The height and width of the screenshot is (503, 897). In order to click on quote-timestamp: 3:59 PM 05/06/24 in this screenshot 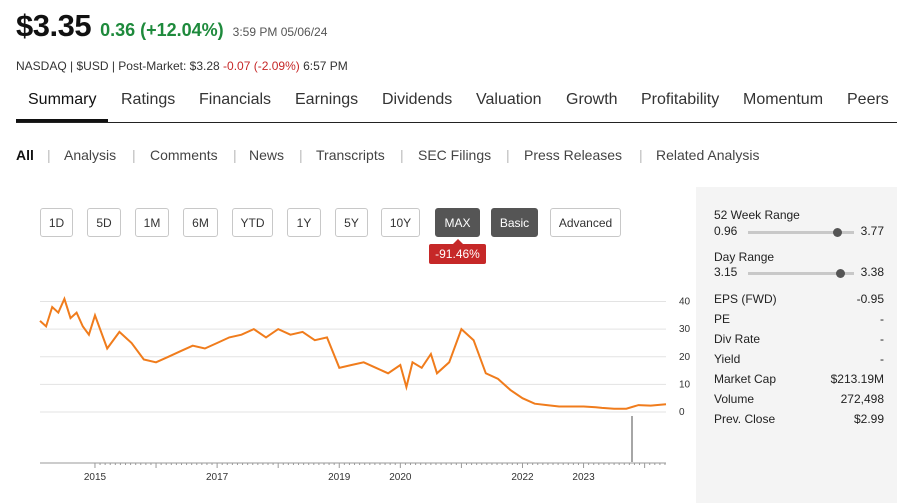, I will do `click(280, 32)`.